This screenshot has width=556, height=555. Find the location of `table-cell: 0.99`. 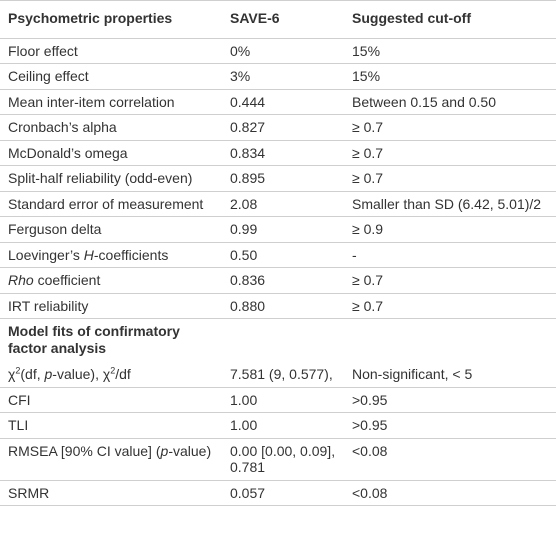

table-cell: 0.99 is located at coordinates (283, 229).